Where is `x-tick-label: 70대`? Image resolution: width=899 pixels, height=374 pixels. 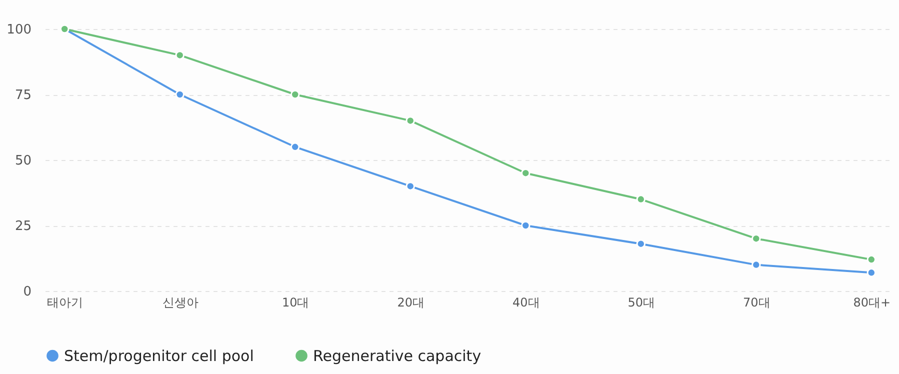
x-tick-label: 70대 is located at coordinates (756, 303).